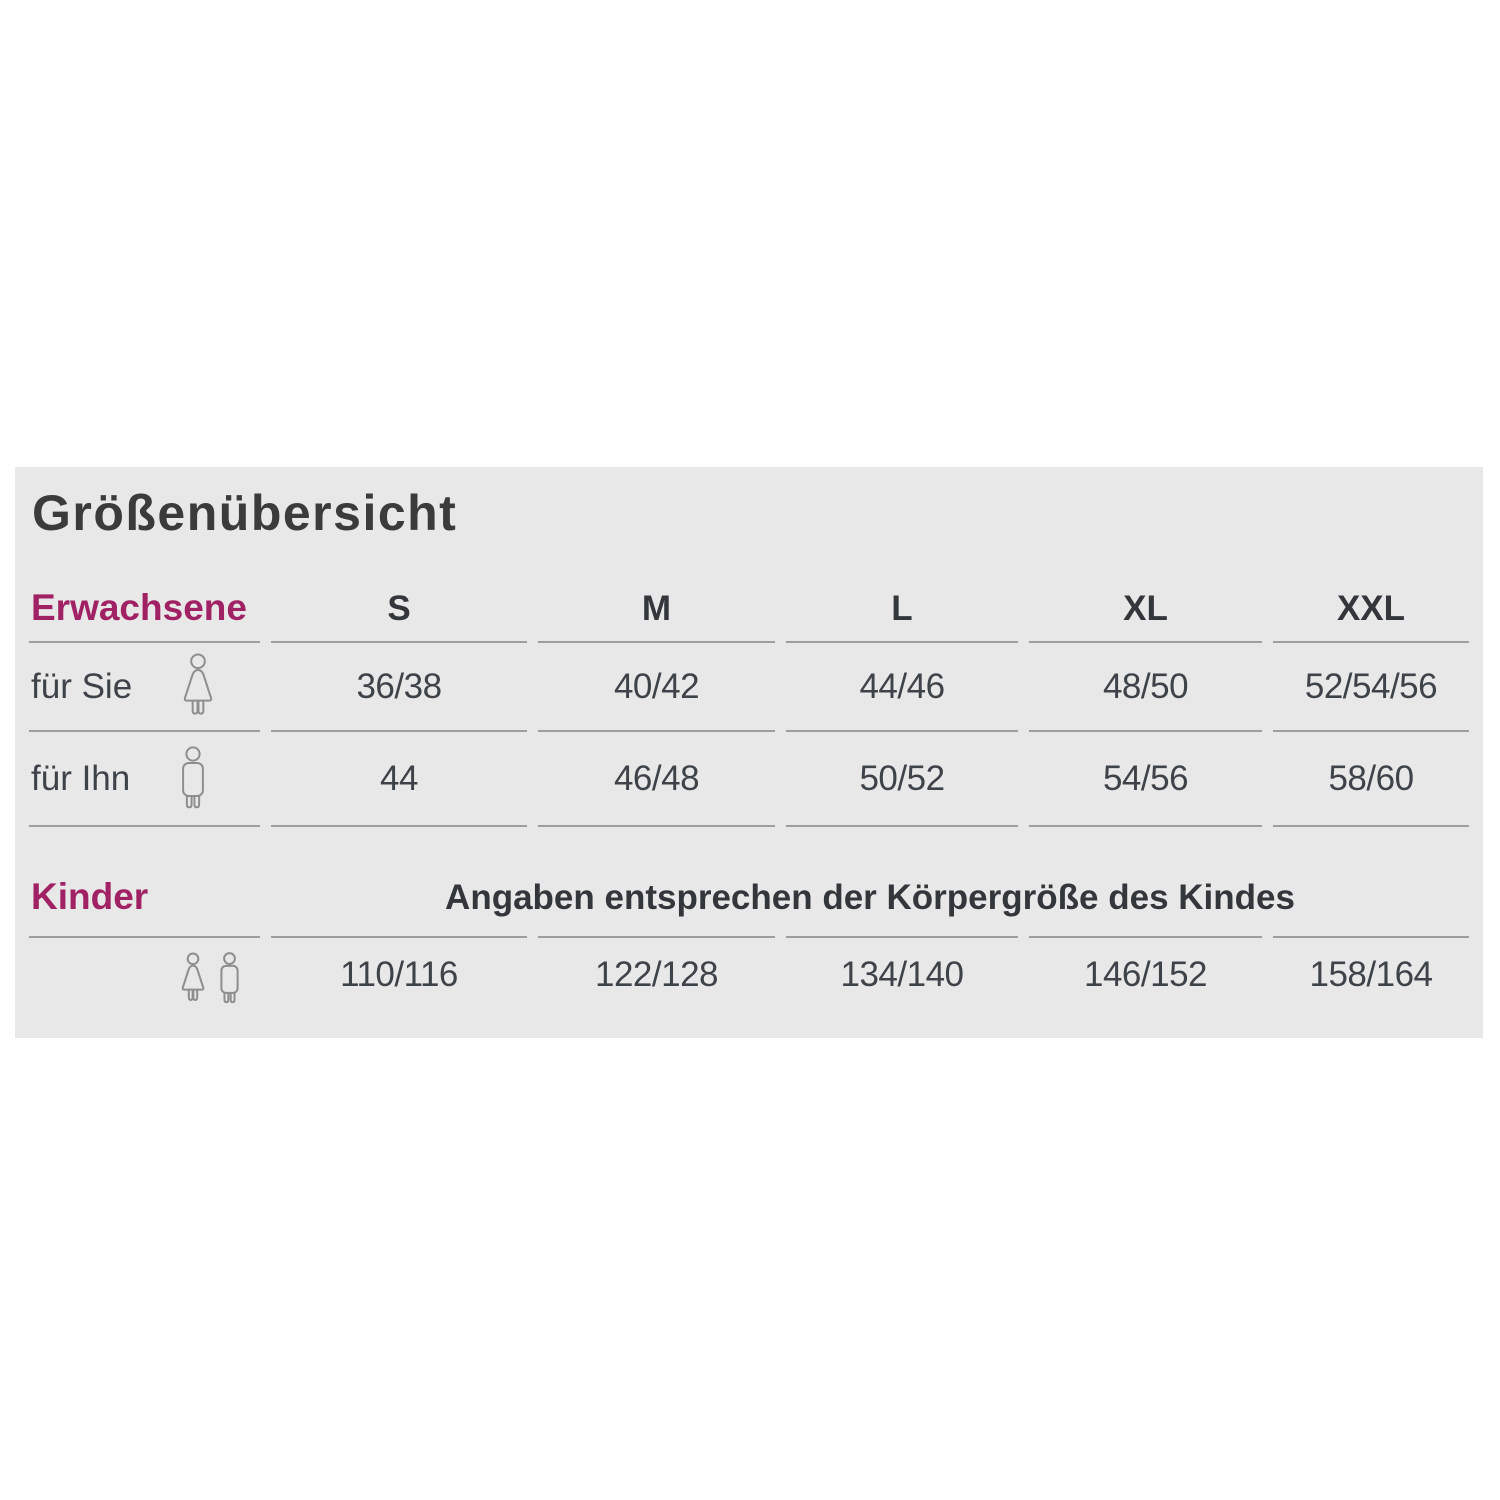 The image size is (1500, 1500). Describe the element at coordinates (399, 687) in the screenshot. I see `size-value: 36/38` at that location.